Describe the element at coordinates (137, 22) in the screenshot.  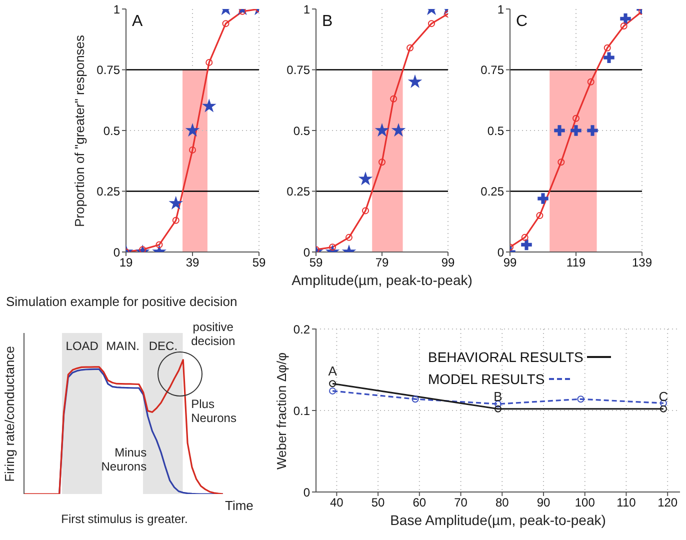
I see `chart-title: A` at that location.